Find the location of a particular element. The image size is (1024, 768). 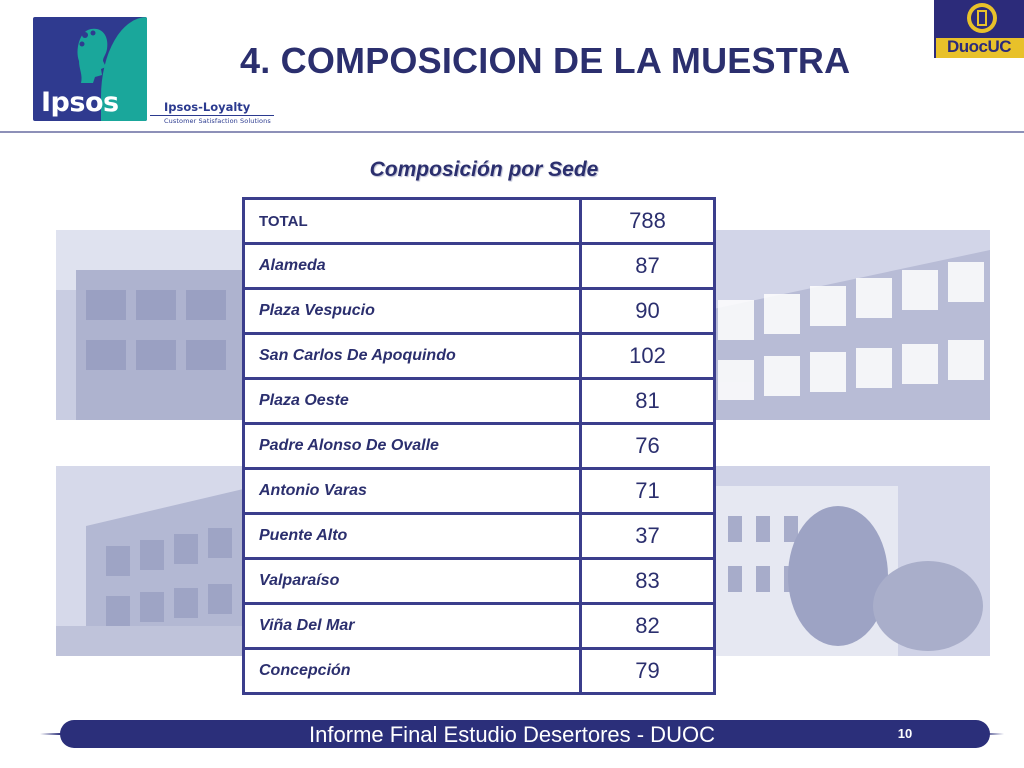

sede-name-cell: San Carlos De Apoquindo is located at coordinates (412, 356).